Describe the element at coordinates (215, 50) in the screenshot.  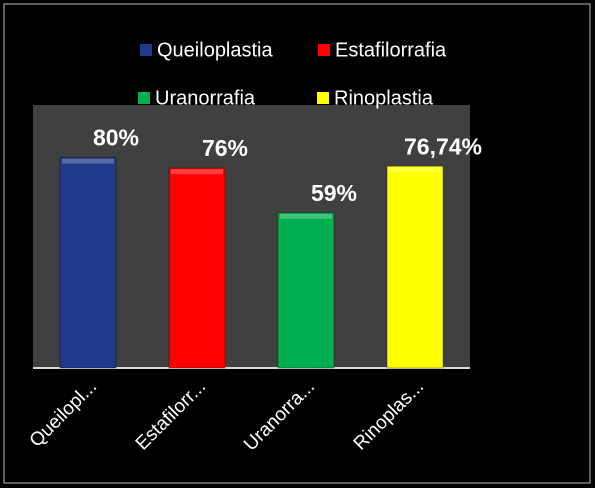
I see `legend-label: Queiloplastia` at that location.